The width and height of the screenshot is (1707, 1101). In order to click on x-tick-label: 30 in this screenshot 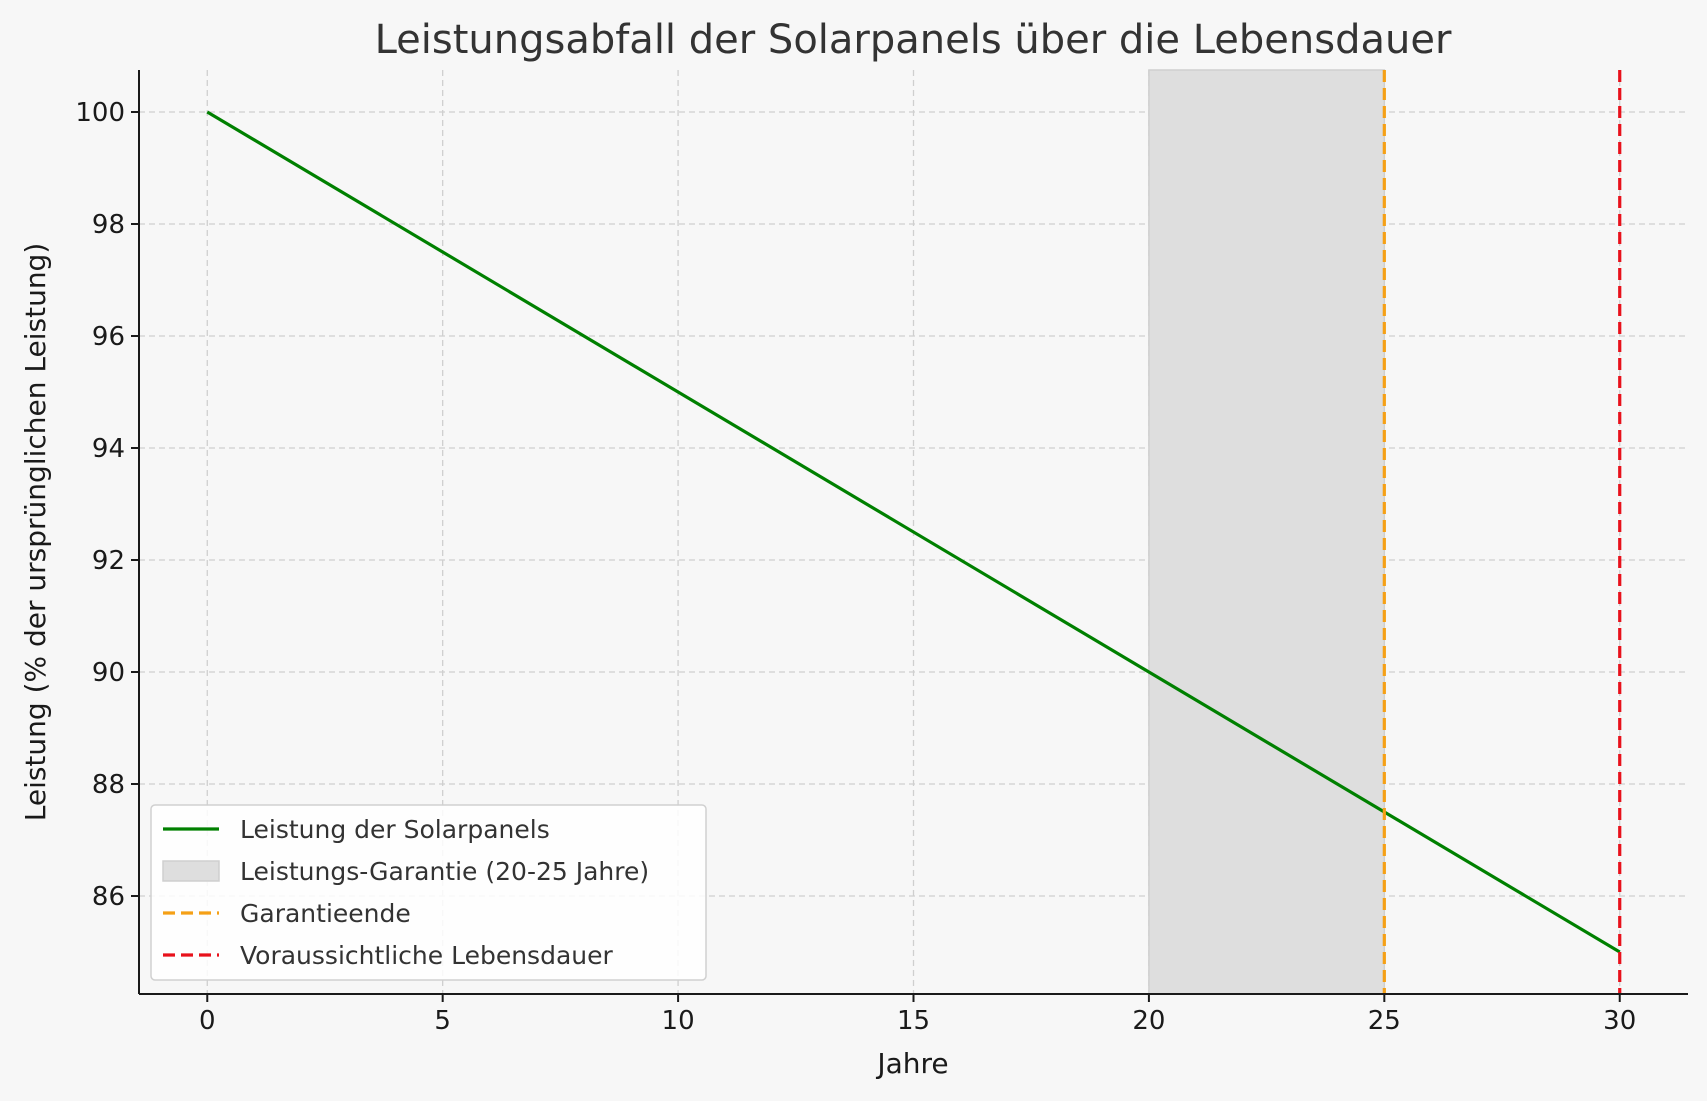, I will do `click(1619, 1021)`.